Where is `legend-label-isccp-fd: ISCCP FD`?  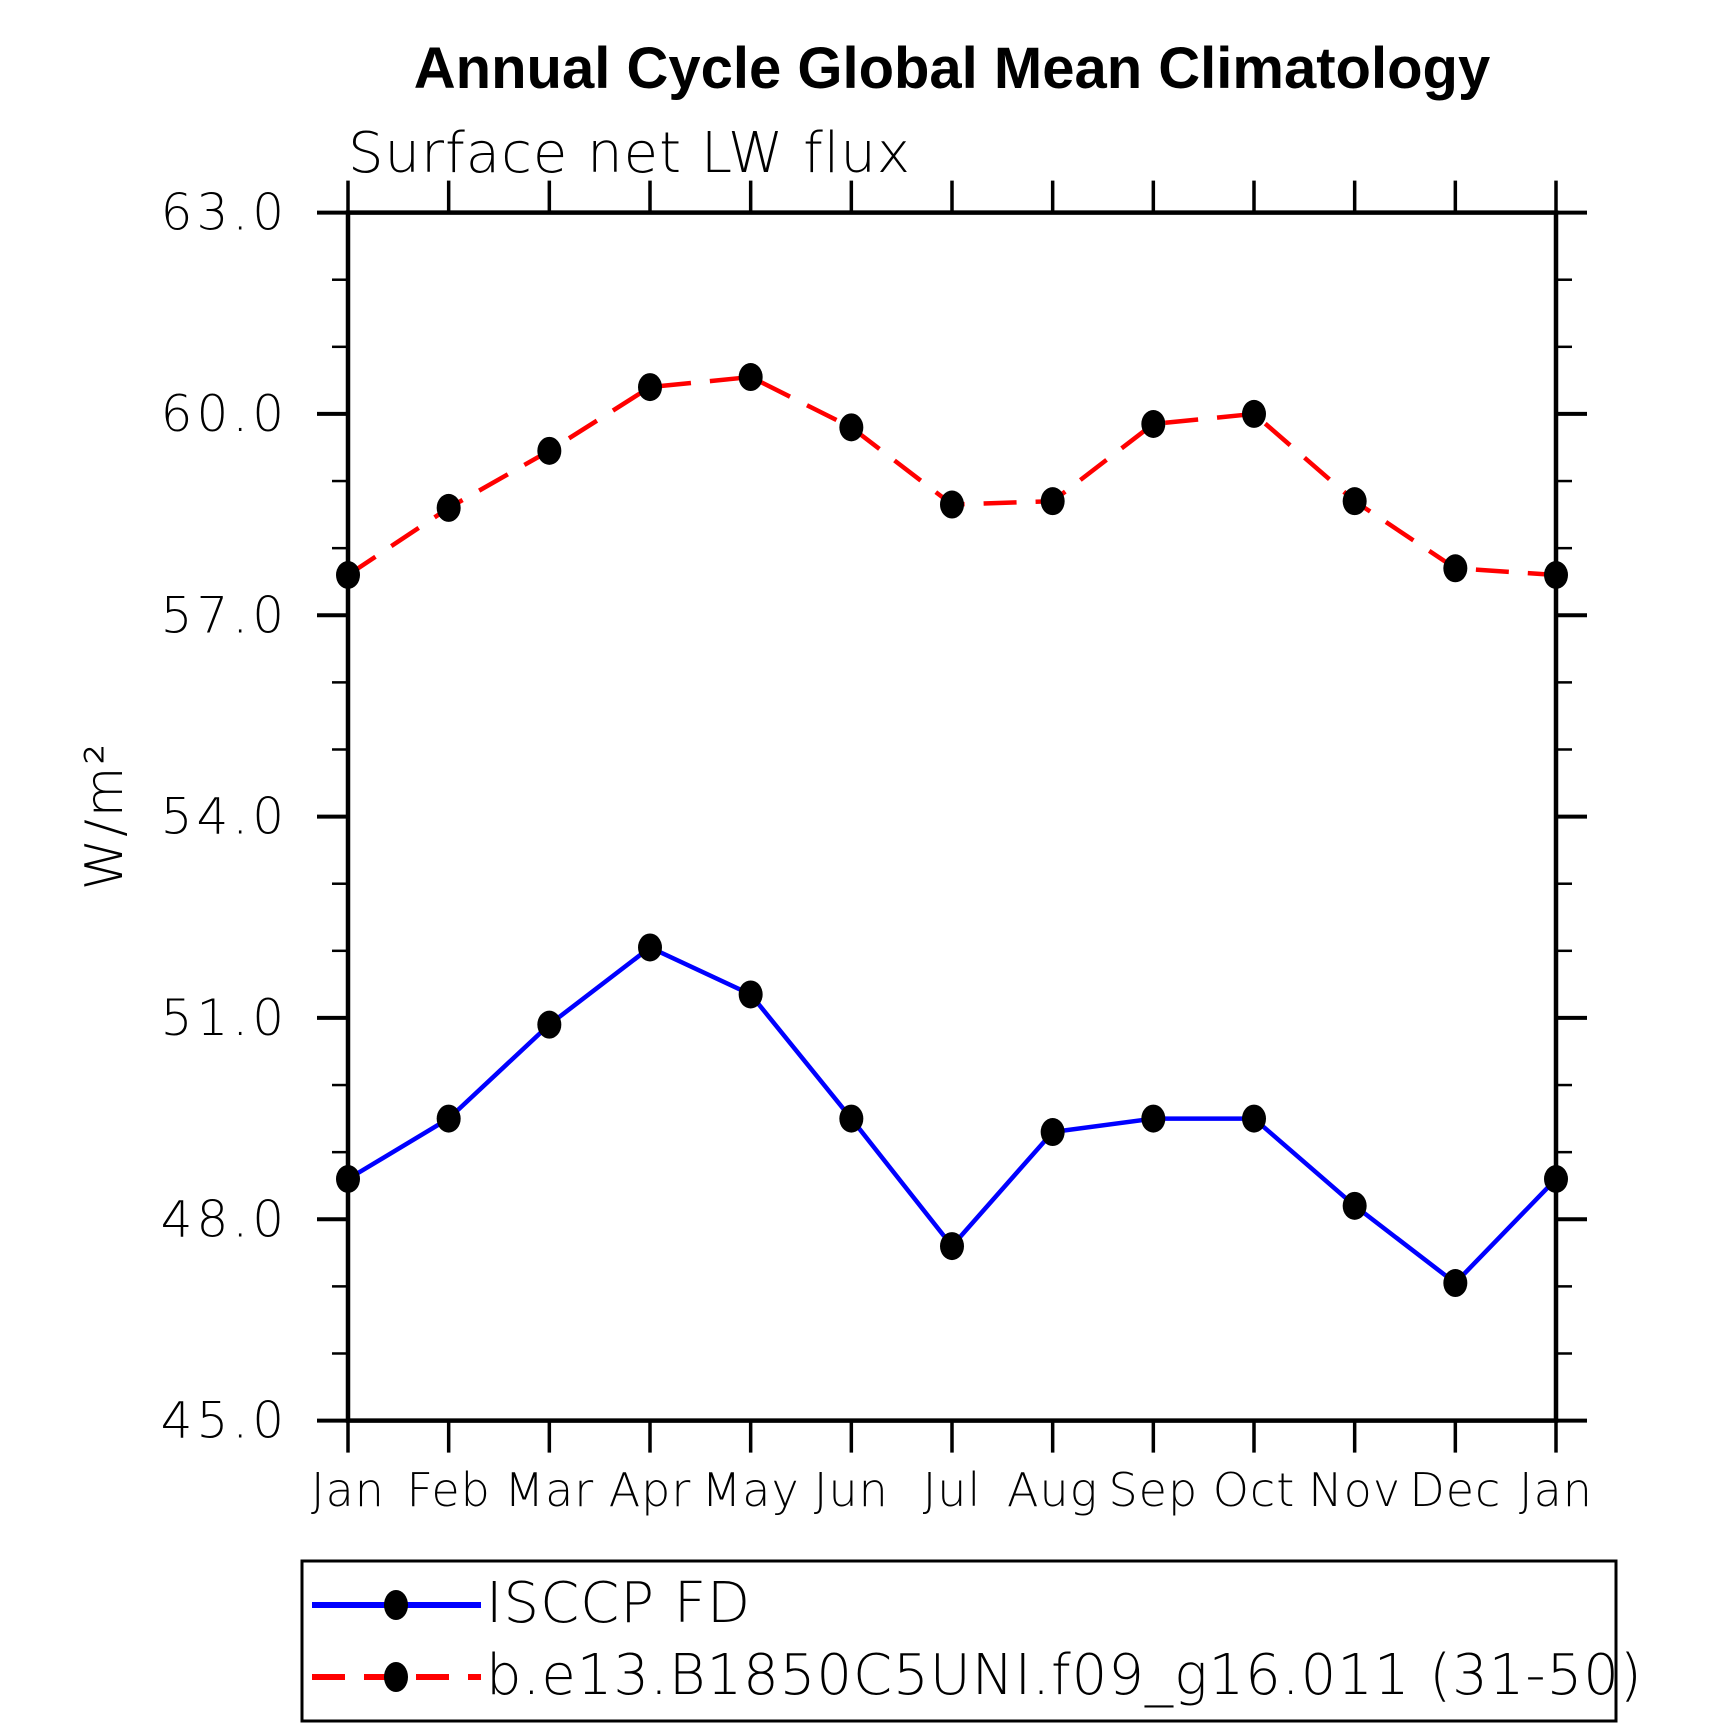
legend-label-isccp-fd: ISCCP FD is located at coordinates (618, 1603).